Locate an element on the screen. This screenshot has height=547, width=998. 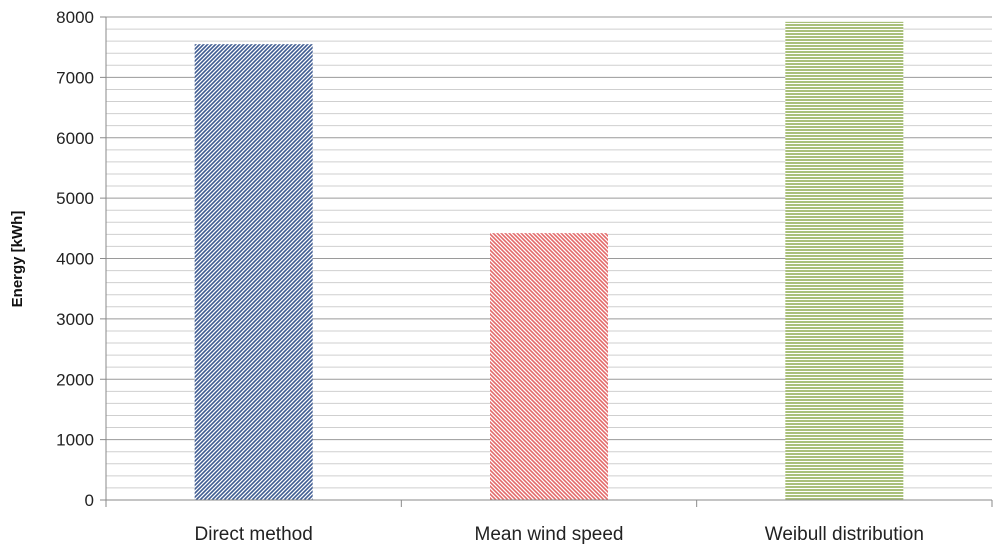
y-tick-label: 1000 is located at coordinates (75, 440).